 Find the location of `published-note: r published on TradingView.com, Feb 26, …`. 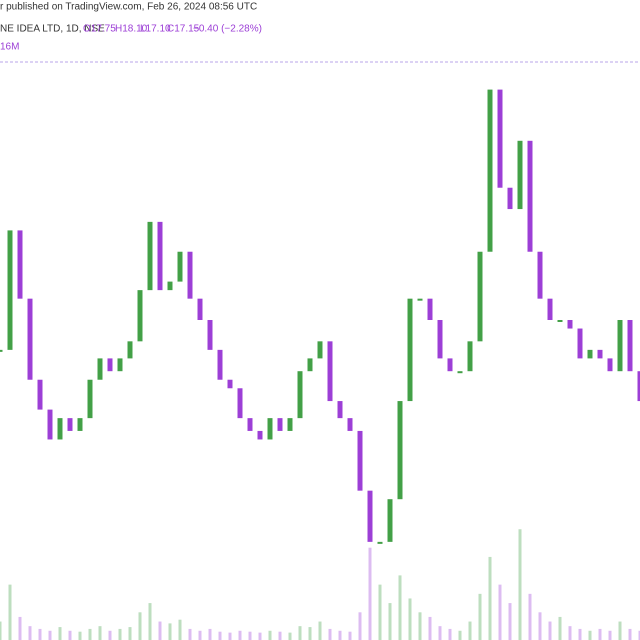

published-note: r published on TradingView.com, Feb 26, … is located at coordinates (128, 7).